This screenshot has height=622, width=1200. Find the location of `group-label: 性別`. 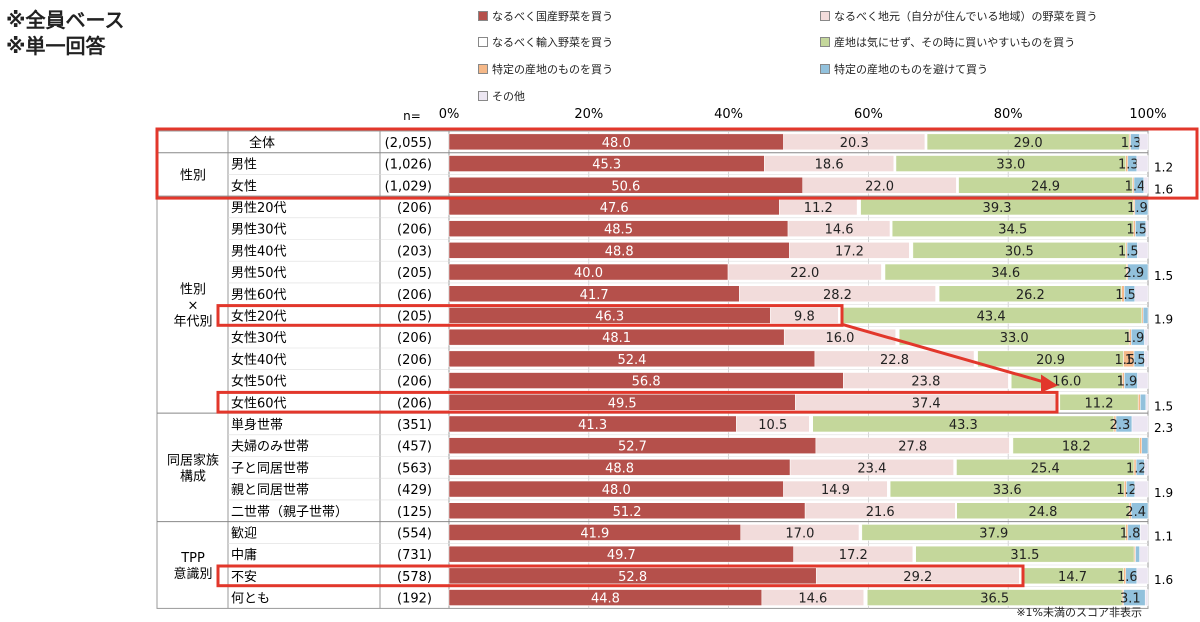

group-label: 性別 is located at coordinates (193, 175).